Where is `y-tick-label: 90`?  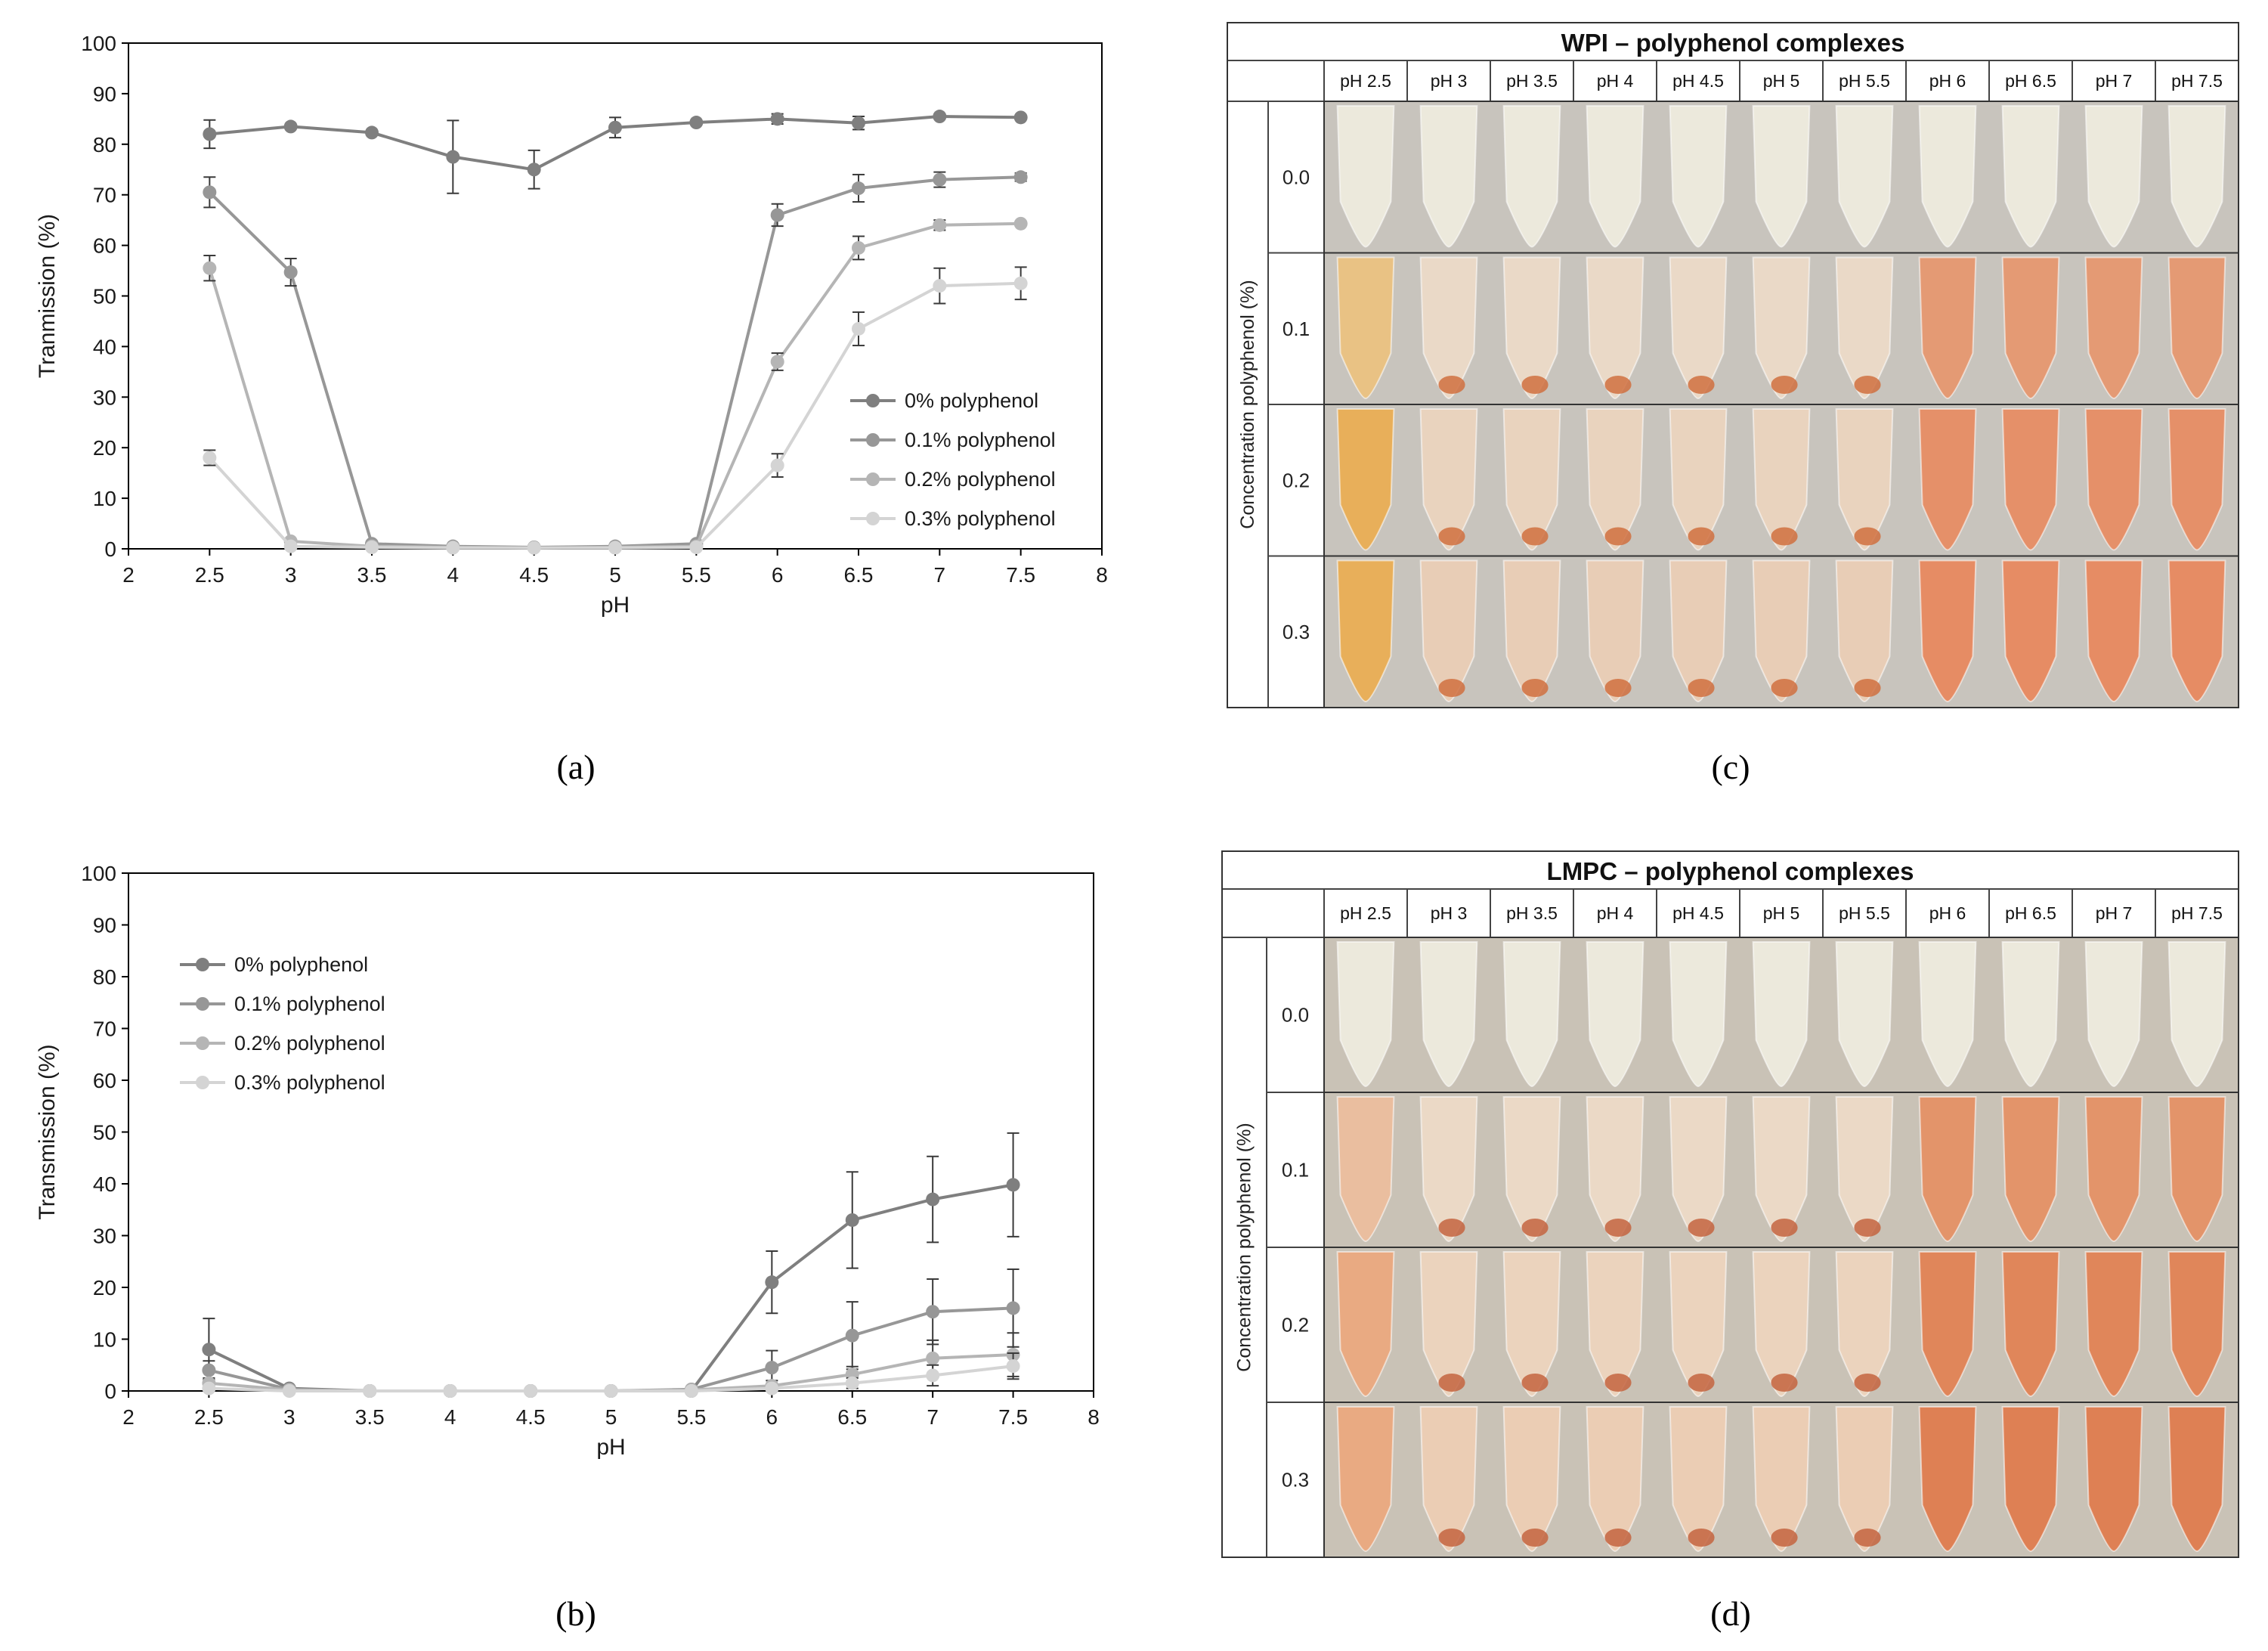
y-tick-label: 90 is located at coordinates (104, 94).